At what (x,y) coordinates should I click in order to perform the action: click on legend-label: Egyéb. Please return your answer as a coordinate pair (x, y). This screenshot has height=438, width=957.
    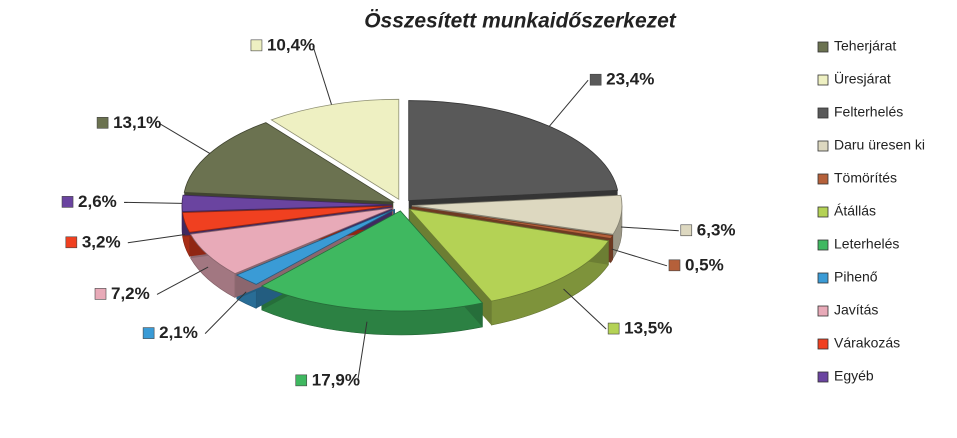
    Looking at the image, I should click on (854, 376).